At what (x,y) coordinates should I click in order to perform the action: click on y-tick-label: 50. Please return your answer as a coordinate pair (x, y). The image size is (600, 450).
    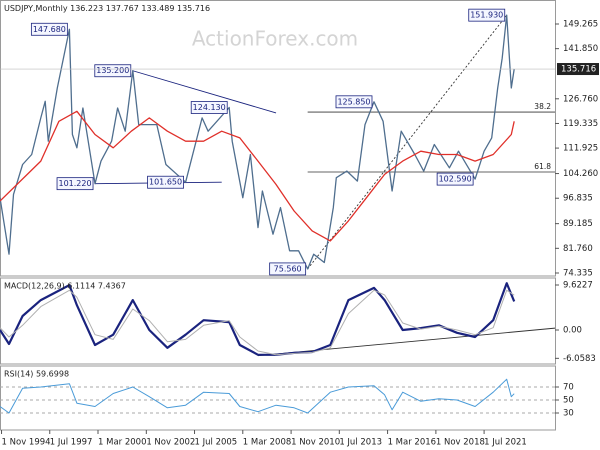
    Looking at the image, I should click on (568, 400).